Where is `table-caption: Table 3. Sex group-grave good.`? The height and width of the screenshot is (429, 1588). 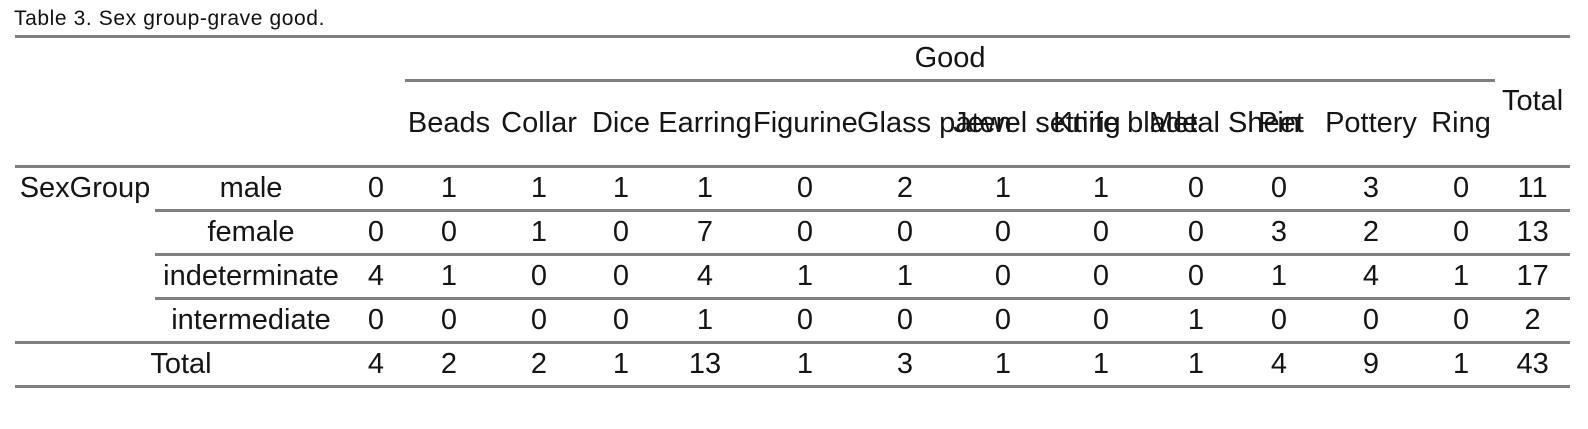
table-caption: Table 3. Sex group-grave good. is located at coordinates (170, 18).